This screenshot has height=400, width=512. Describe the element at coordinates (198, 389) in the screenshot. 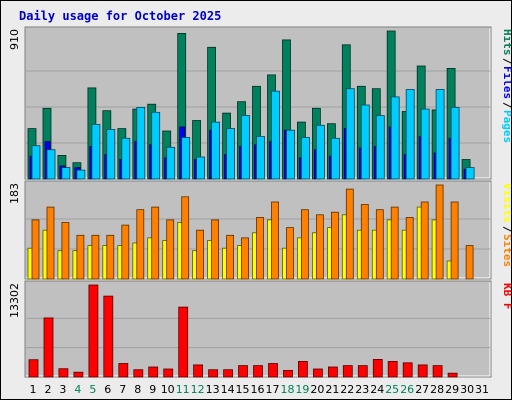

I see `x-label-day-12: 12` at that location.